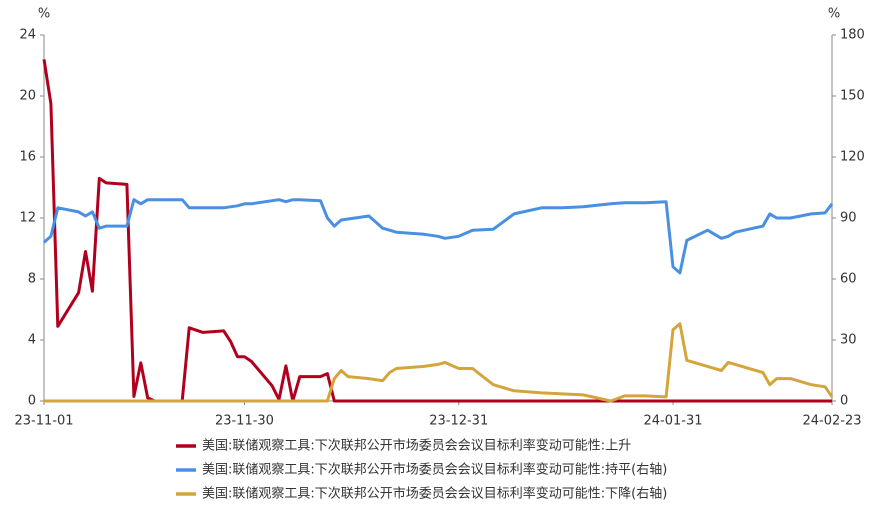 The height and width of the screenshot is (515, 883). Describe the element at coordinates (27, 157) in the screenshot. I see `y-tick-label: 16` at that location.